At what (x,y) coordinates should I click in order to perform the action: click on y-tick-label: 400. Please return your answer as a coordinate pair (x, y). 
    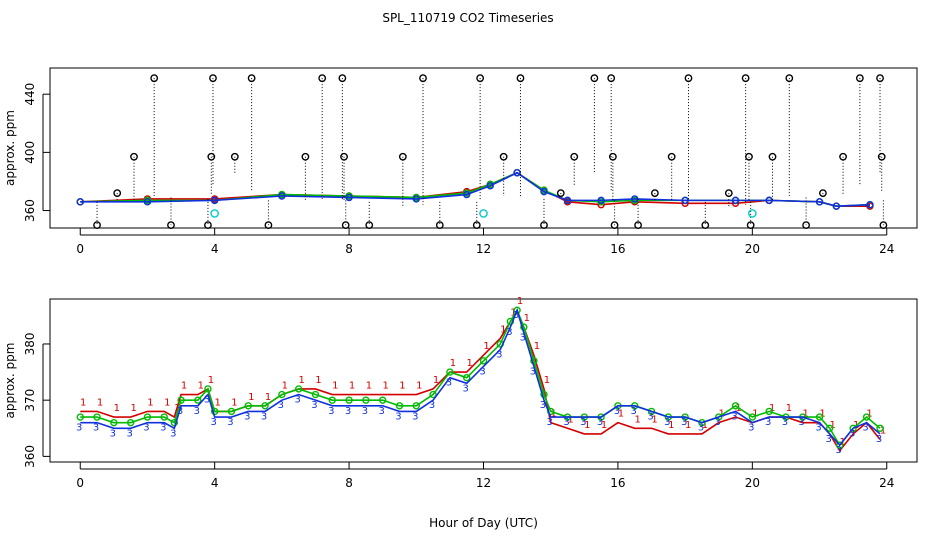
    Looking at the image, I should click on (30, 152).